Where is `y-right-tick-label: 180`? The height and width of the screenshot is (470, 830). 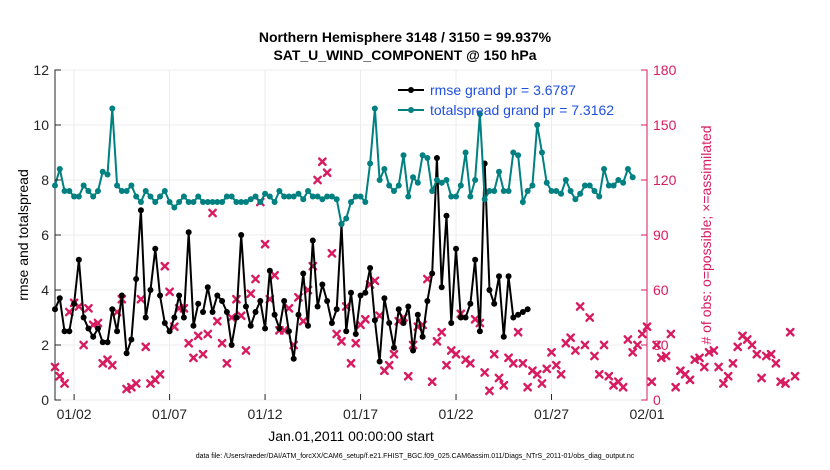
y-right-tick-label: 180 is located at coordinates (665, 70).